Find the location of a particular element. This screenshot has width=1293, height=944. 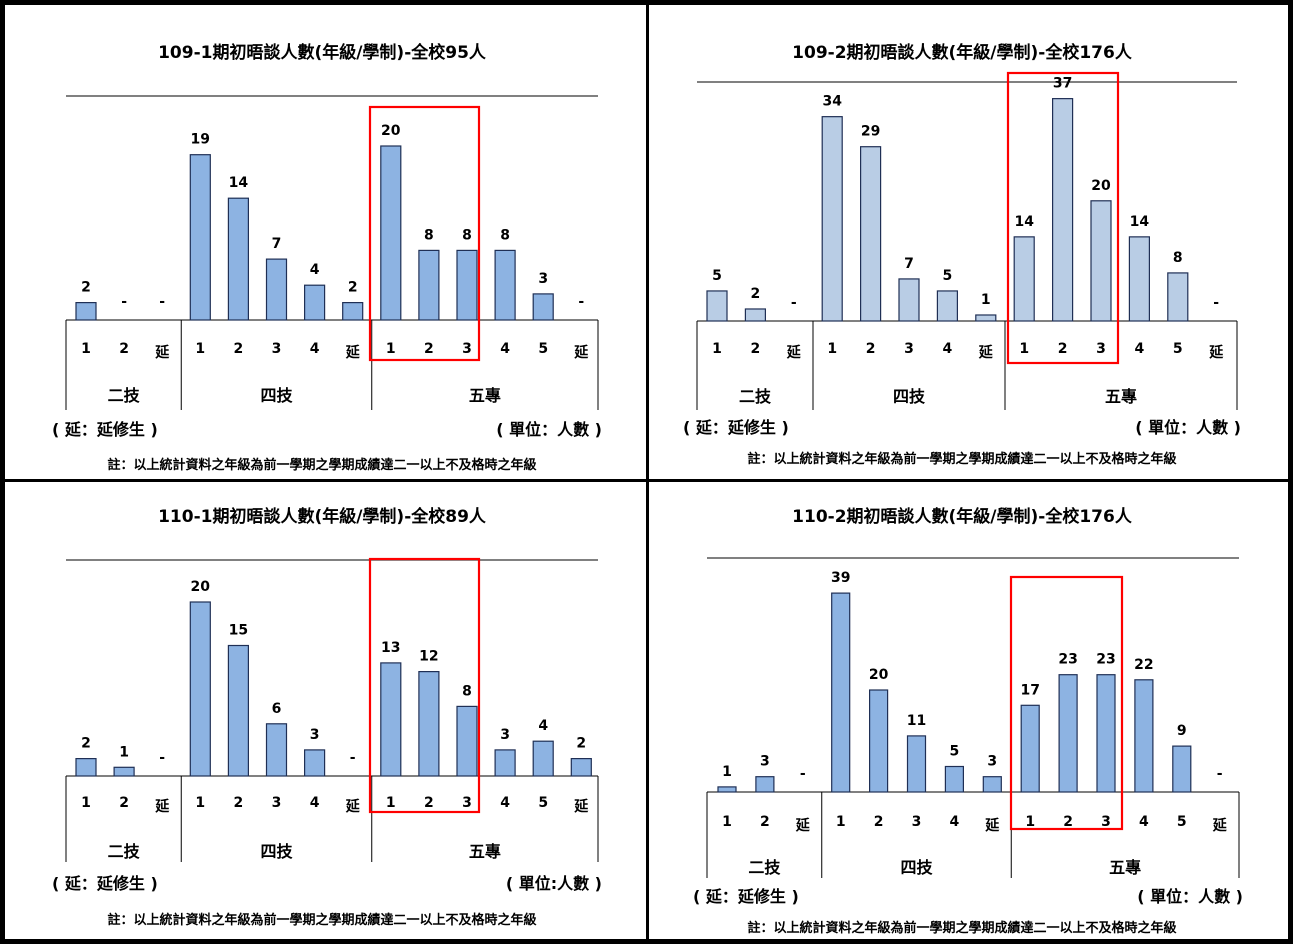

value-label: 11 is located at coordinates (916, 721).